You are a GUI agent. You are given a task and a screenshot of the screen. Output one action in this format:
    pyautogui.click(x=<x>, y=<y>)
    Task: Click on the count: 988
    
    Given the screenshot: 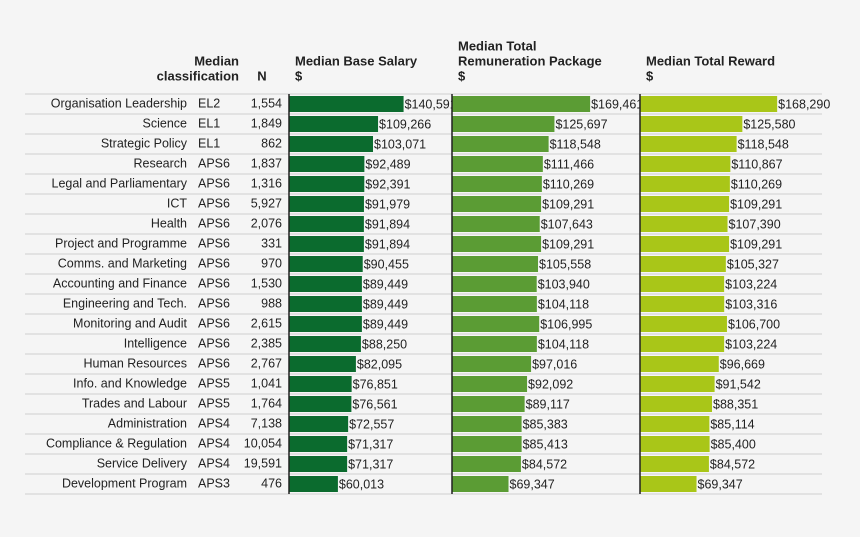 What is the action you would take?
    pyautogui.click(x=271, y=303)
    